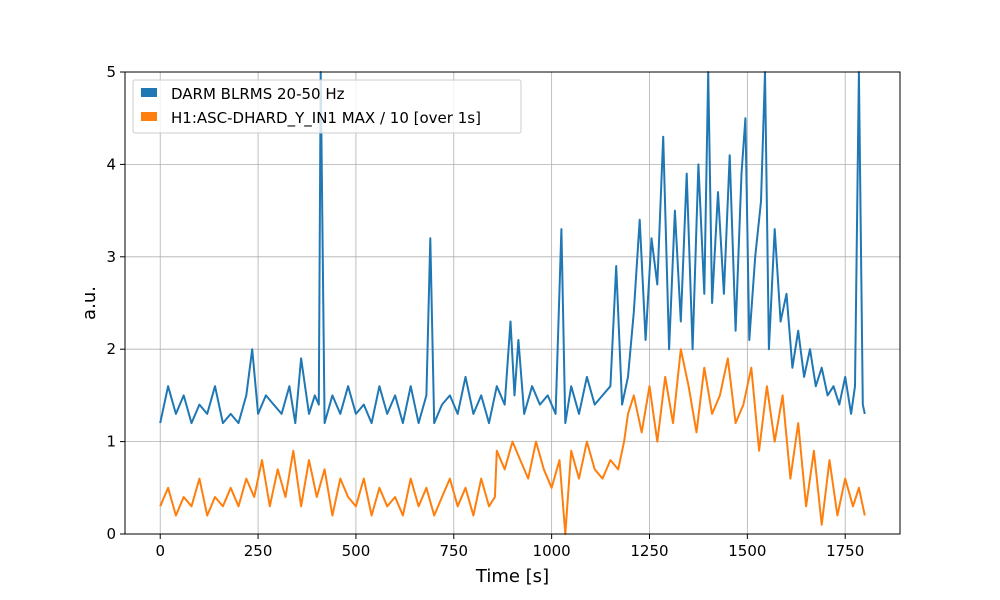 The width and height of the screenshot is (1000, 600). Describe the element at coordinates (512, 576) in the screenshot. I see `x-axis-title: Time [s]` at that location.